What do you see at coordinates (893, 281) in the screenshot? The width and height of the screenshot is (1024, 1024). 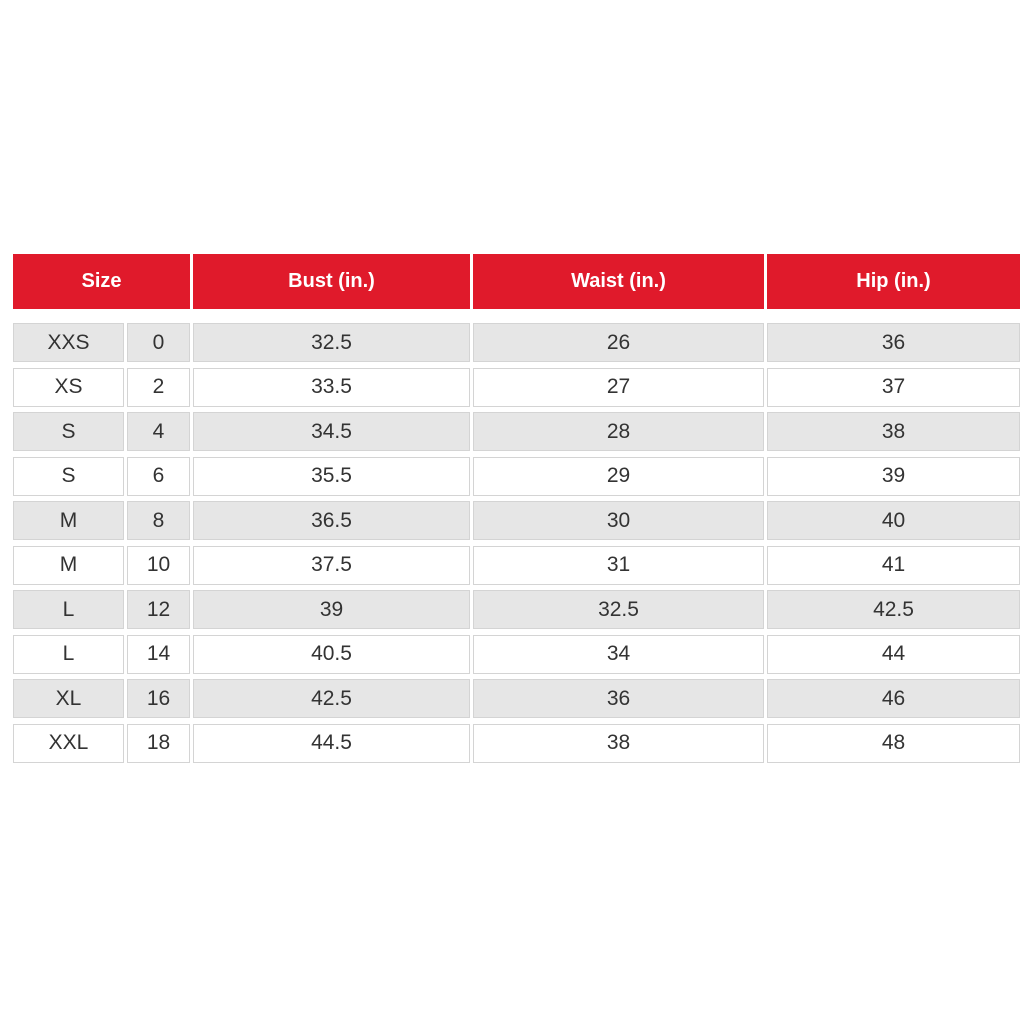 I see `header-hip: Hip (in.)` at bounding box center [893, 281].